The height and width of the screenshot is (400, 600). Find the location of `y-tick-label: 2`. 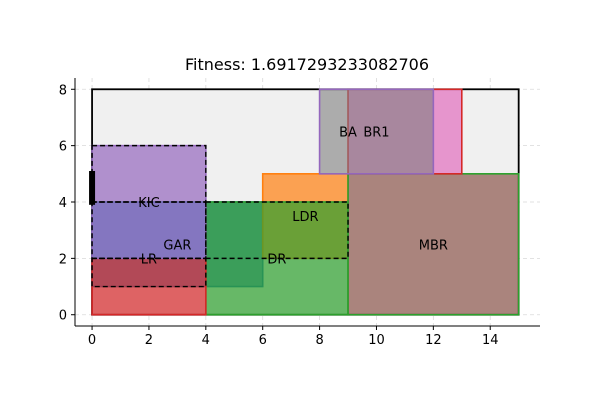

y-tick-label: 2 is located at coordinates (63, 259).